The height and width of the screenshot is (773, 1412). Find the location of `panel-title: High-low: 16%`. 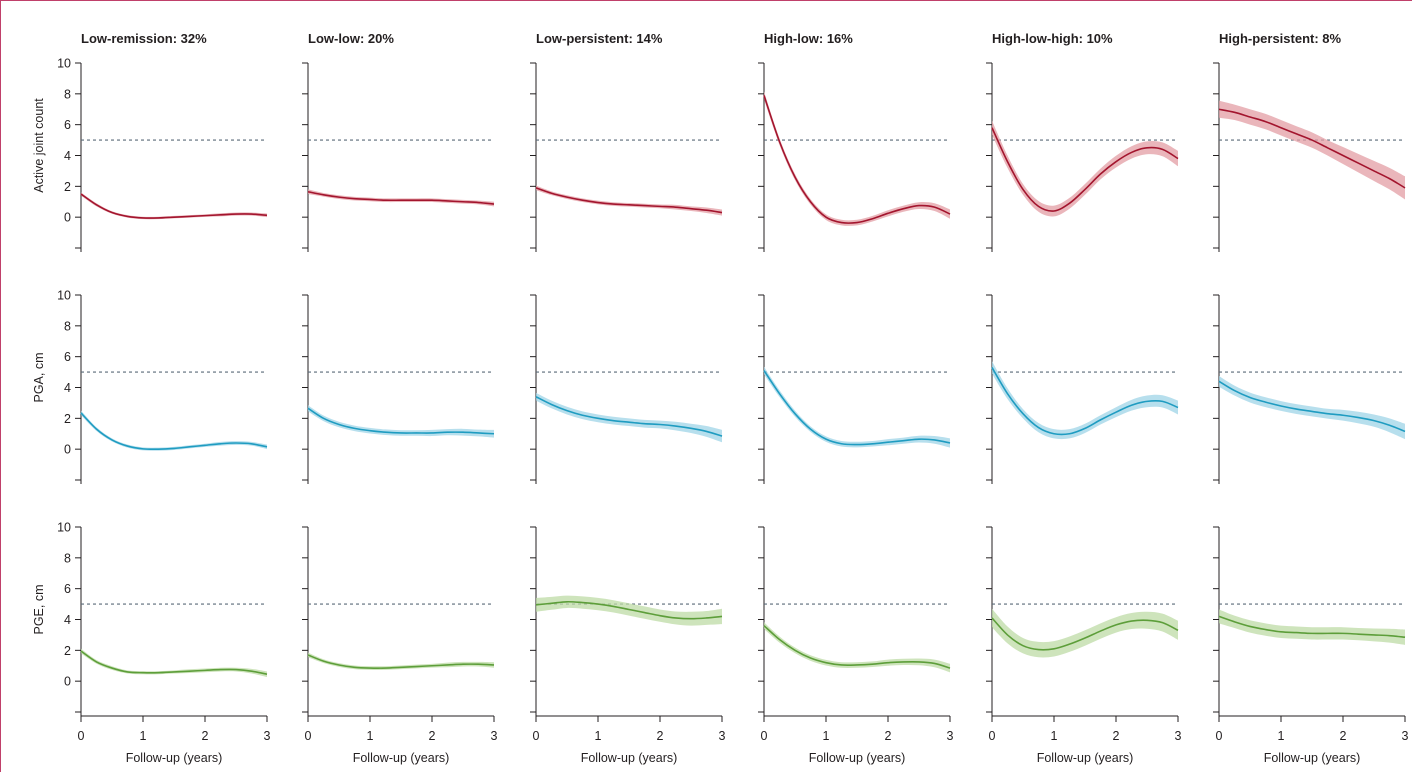

panel-title: High-low: 16% is located at coordinates (808, 38).